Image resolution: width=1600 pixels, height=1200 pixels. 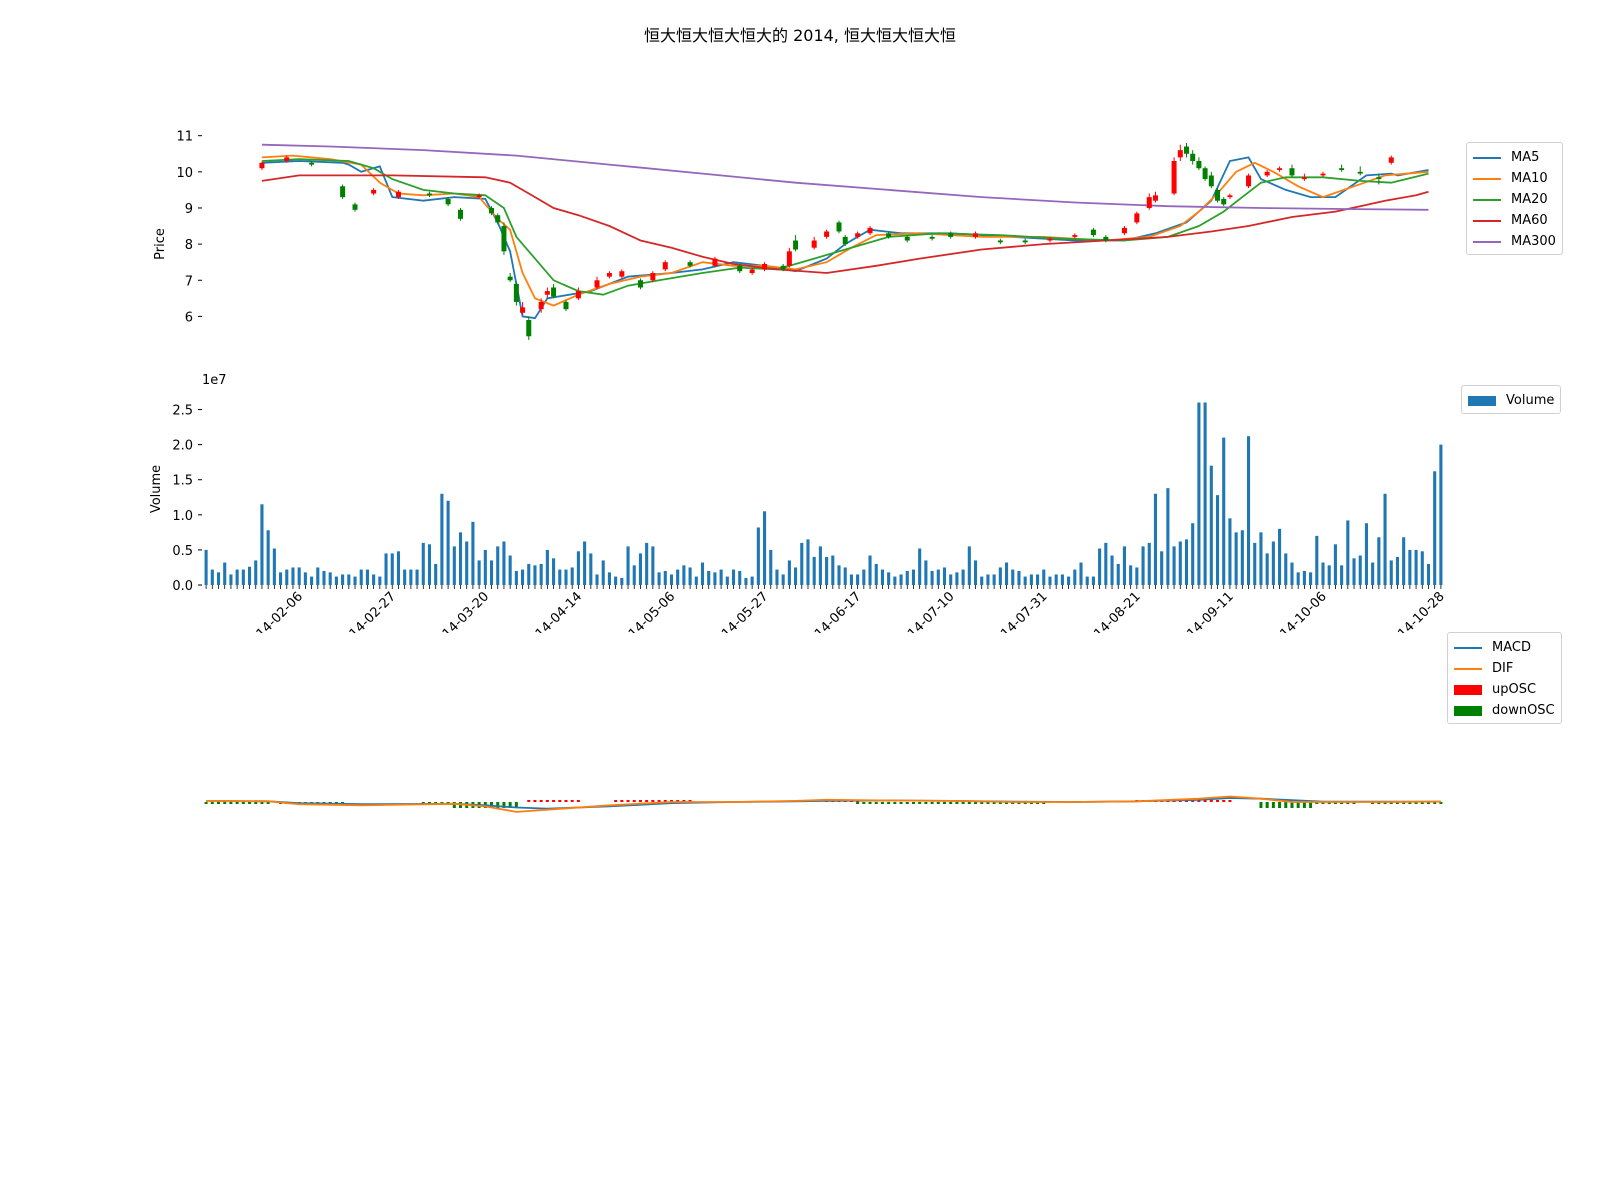 I want to click on price-legend: MA5 MA10 MA20 MA60 MA300, so click(x=1514, y=198).